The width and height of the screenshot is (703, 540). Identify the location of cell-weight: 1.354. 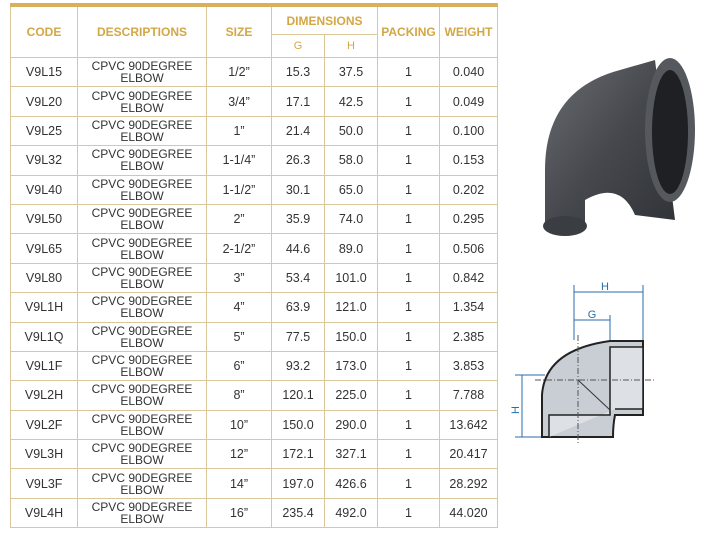
(468, 307).